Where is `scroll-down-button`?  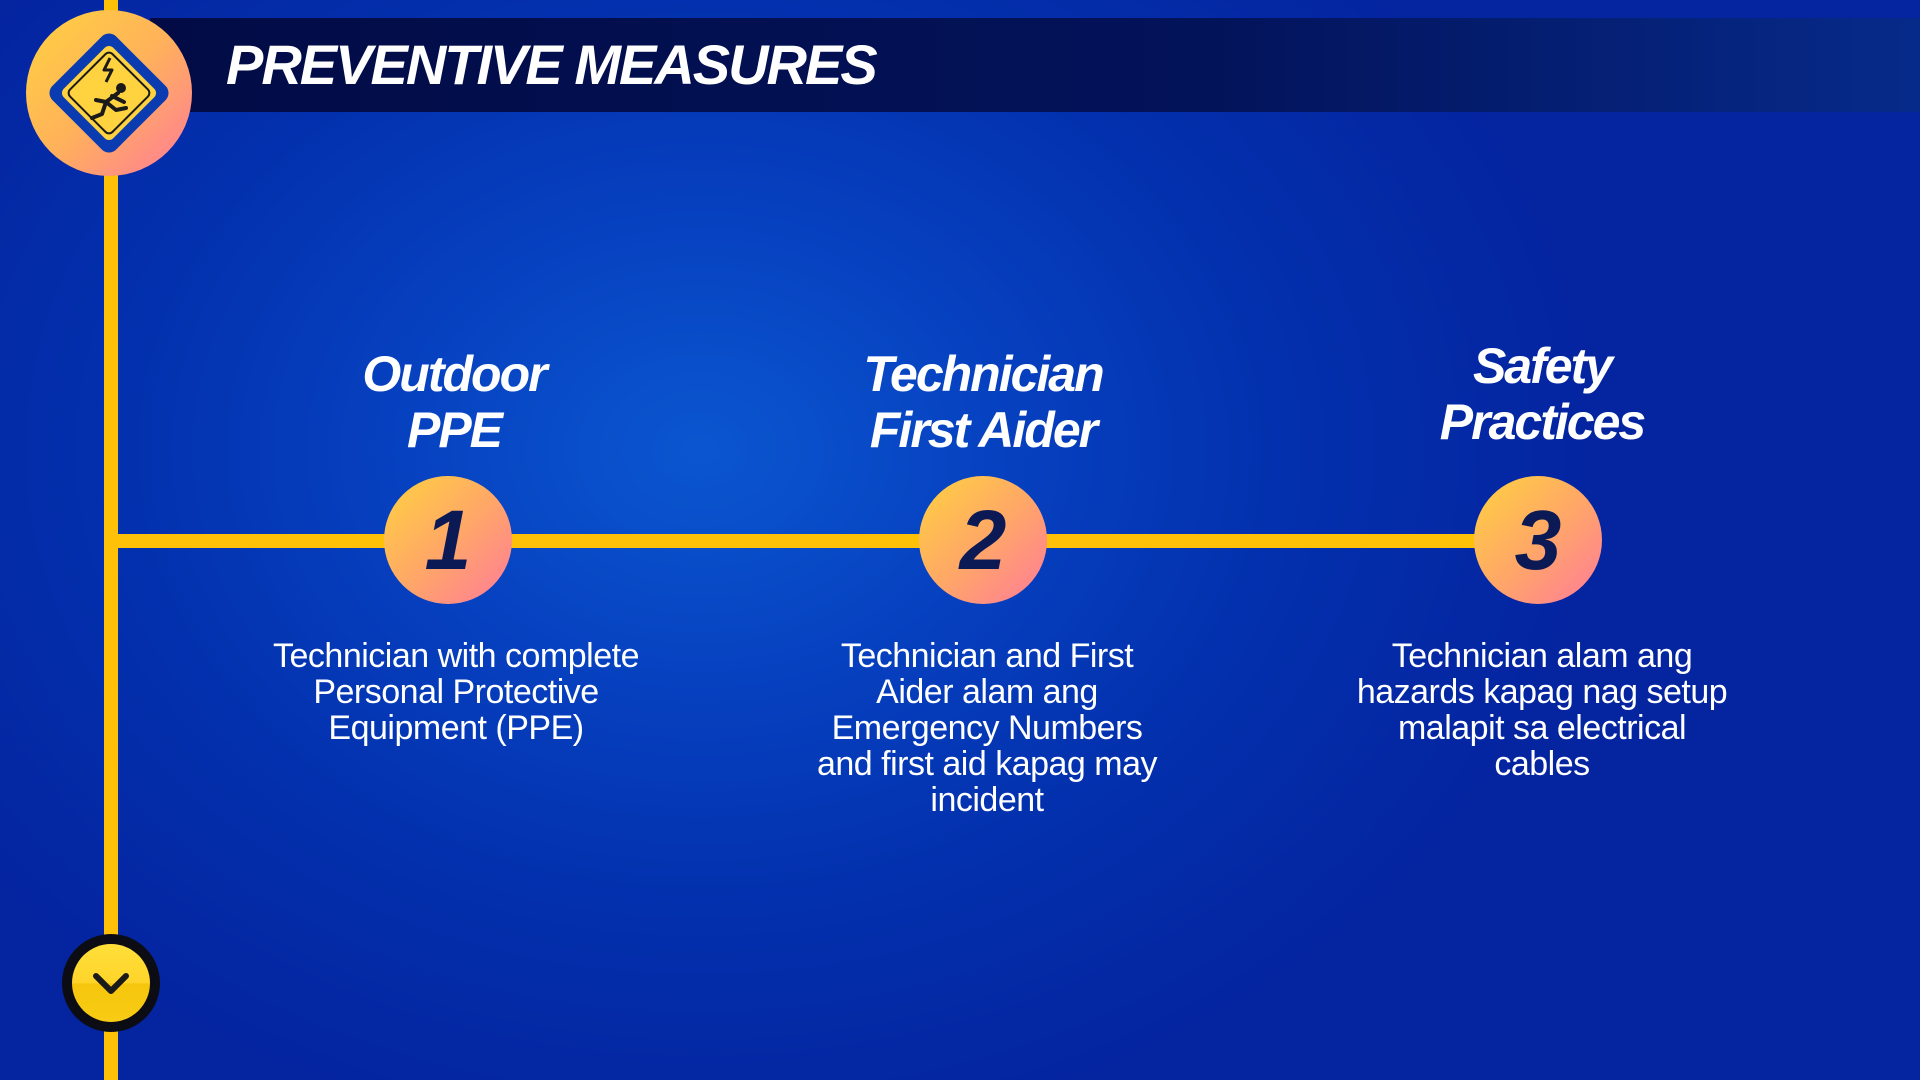 scroll-down-button is located at coordinates (111, 983).